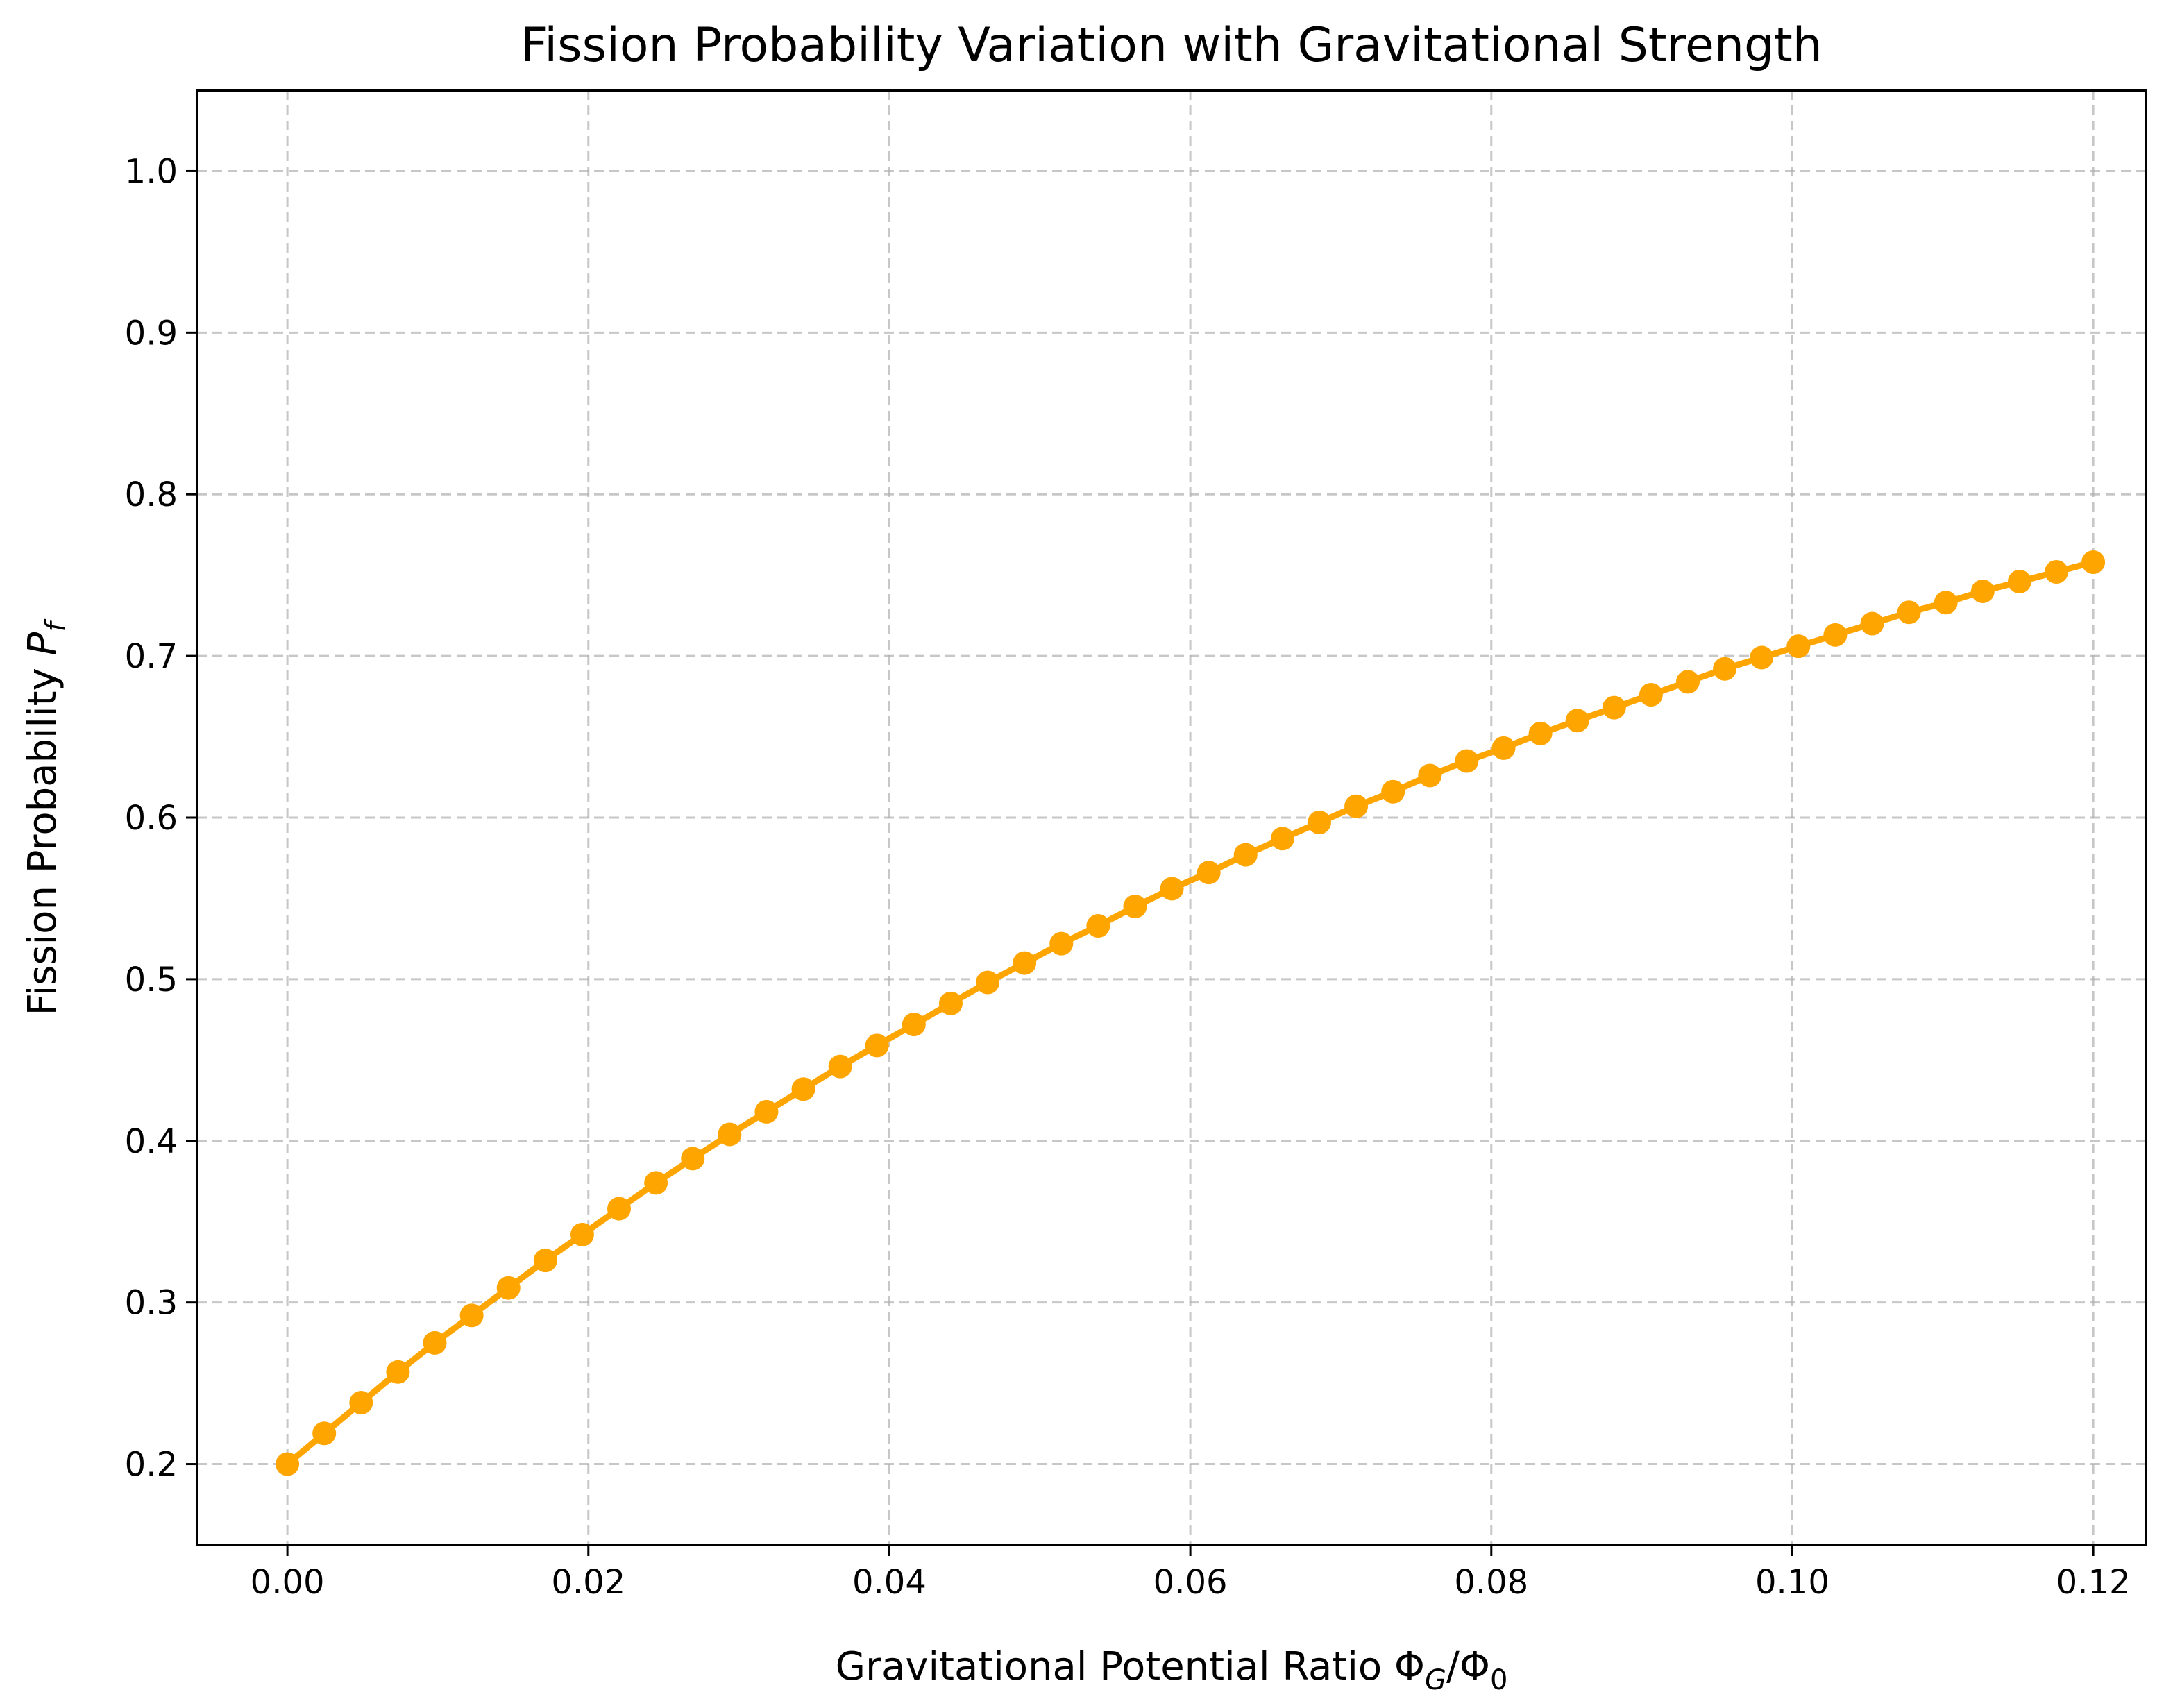  What do you see at coordinates (152, 1142) in the screenshot?
I see `y-tick-label: 0.4` at bounding box center [152, 1142].